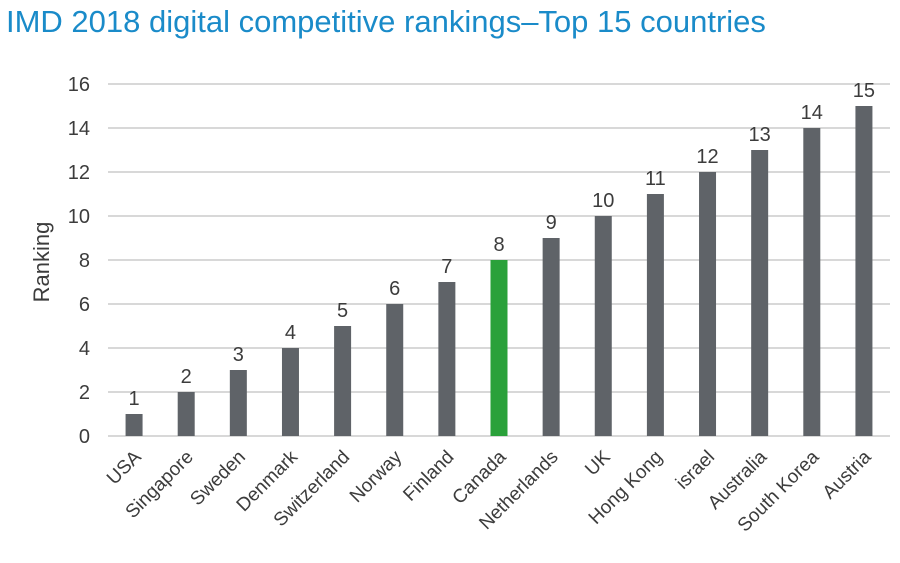  What do you see at coordinates (79, 173) in the screenshot?
I see `y-tick-label: 12` at bounding box center [79, 173].